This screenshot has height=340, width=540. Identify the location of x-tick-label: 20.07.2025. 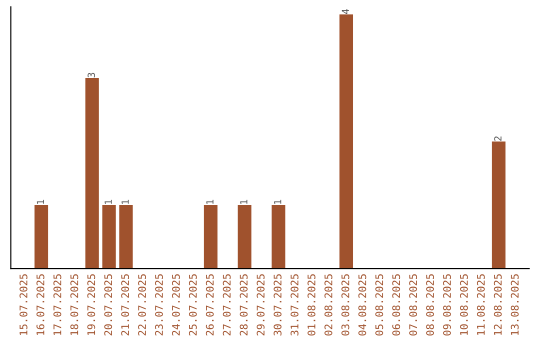
(108, 305).